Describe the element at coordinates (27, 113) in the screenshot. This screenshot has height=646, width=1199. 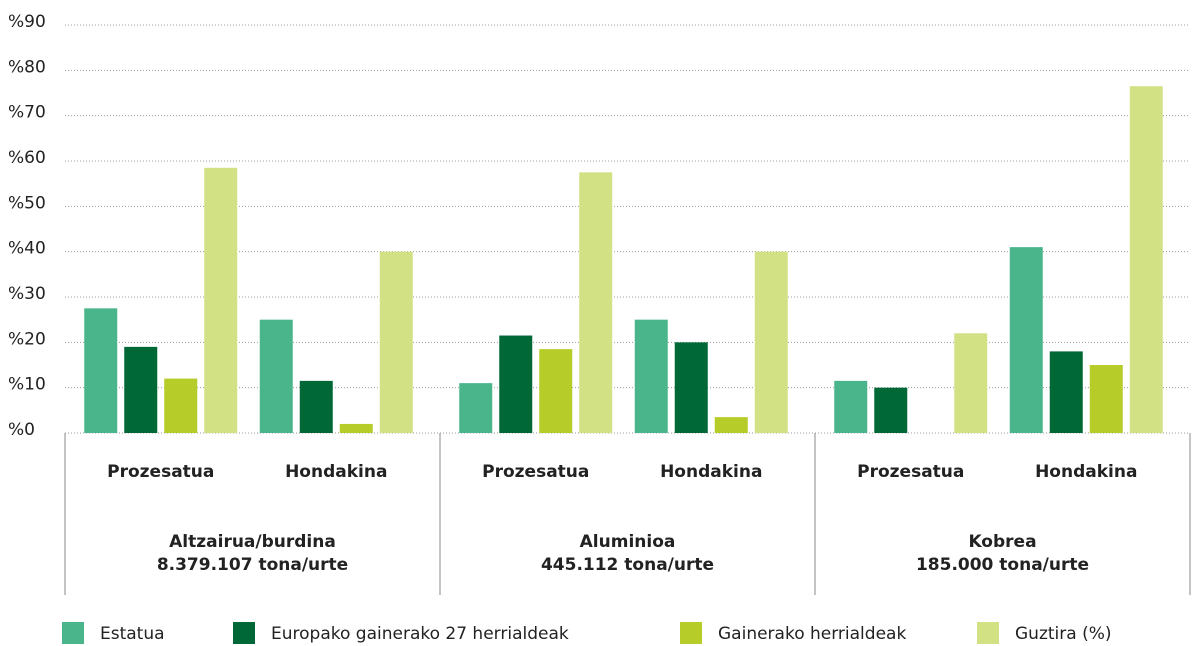
I see `y-tick-label: %70` at that location.